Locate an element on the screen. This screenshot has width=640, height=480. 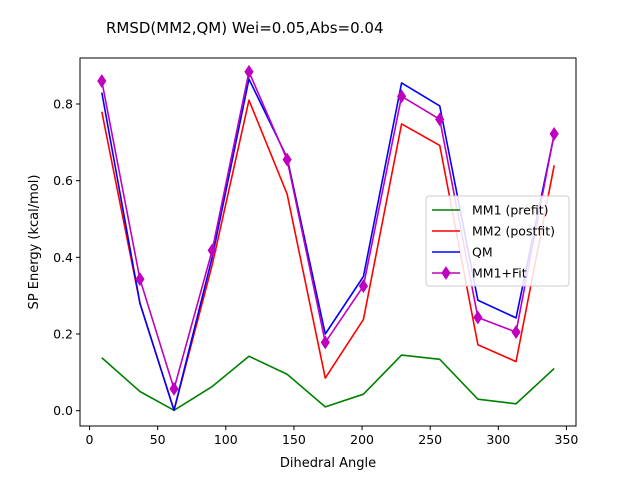
x-tick-label: 150 is located at coordinates (294, 439).